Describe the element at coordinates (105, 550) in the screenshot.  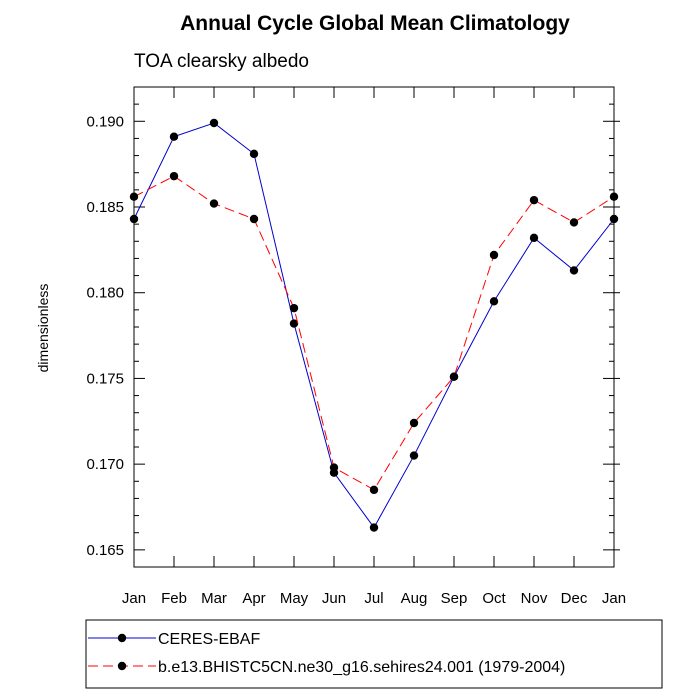
I see `y-tick-label: 0.165` at that location.